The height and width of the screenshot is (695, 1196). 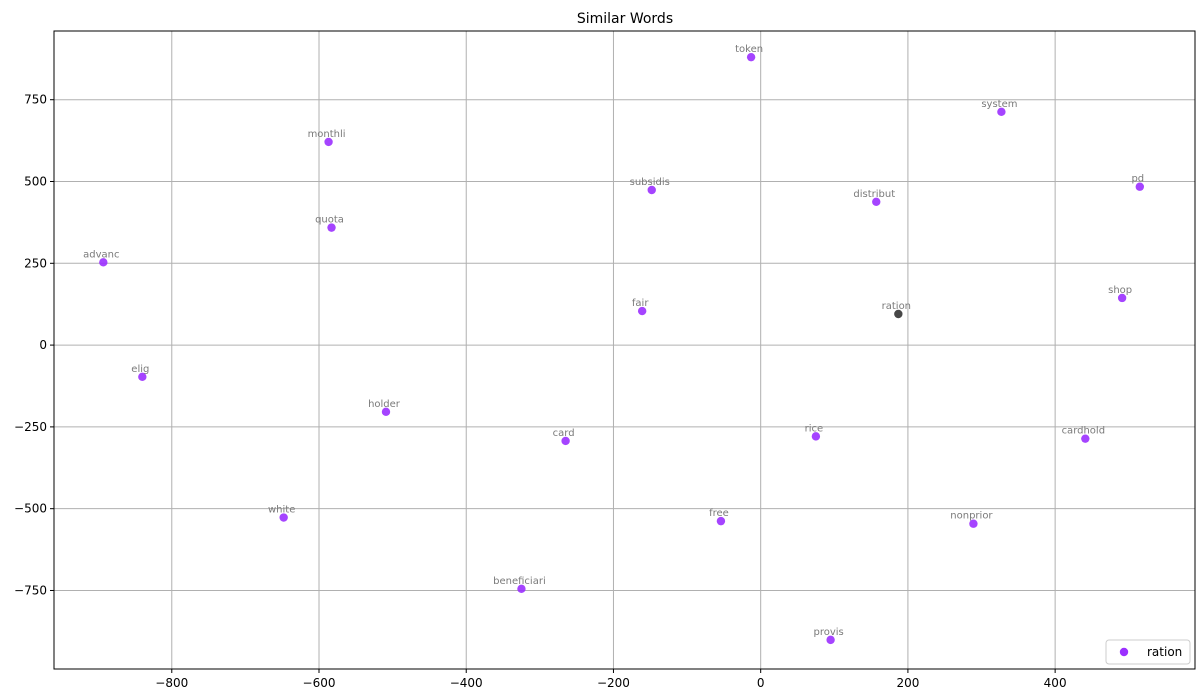 What do you see at coordinates (999, 104) in the screenshot?
I see `point-label: system` at bounding box center [999, 104].